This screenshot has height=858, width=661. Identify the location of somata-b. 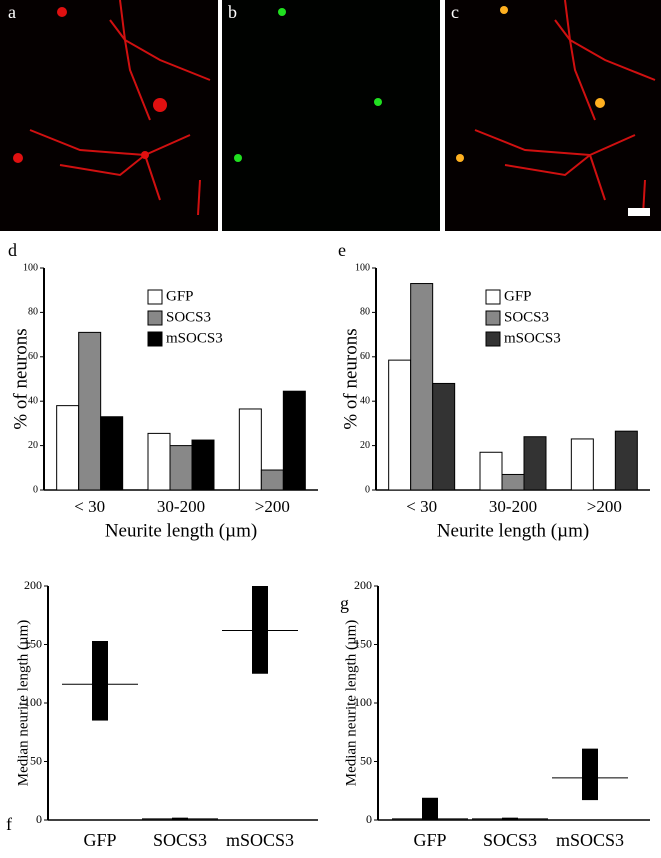
(308, 85).